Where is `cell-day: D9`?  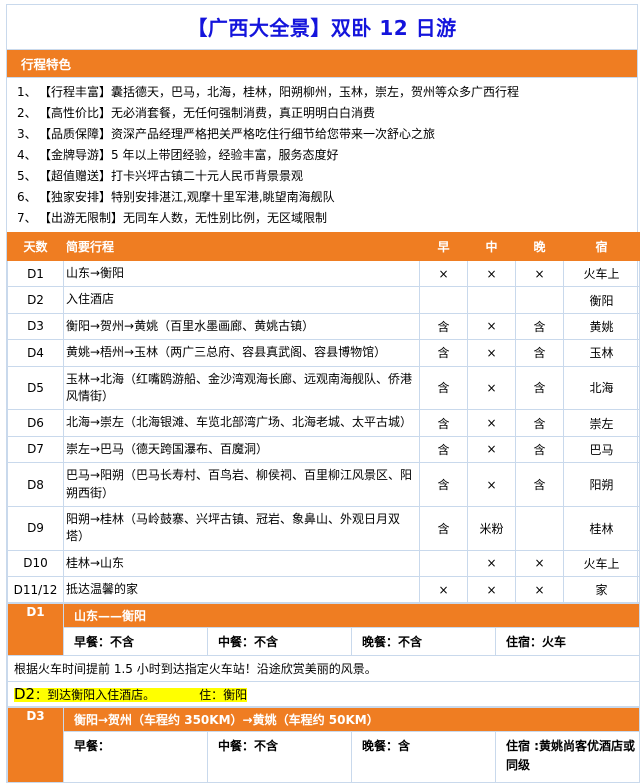 cell-day: D9 is located at coordinates (35, 528).